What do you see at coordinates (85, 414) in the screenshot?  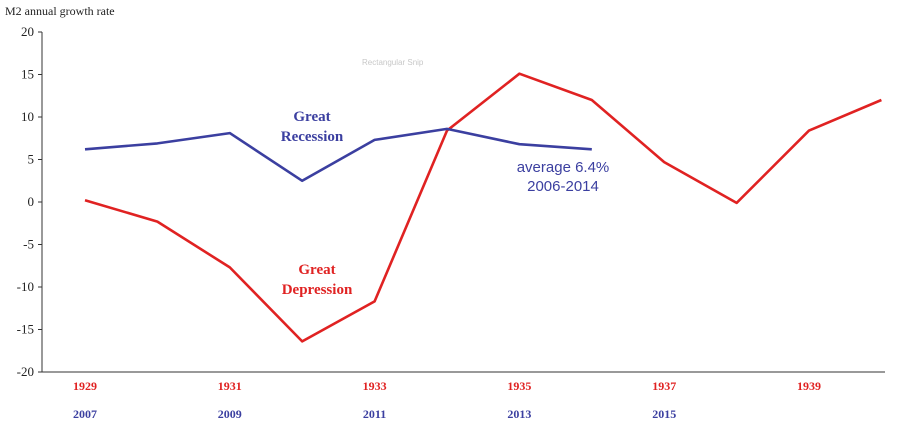 I see `x-tick-label-recession: 2007` at bounding box center [85, 414].